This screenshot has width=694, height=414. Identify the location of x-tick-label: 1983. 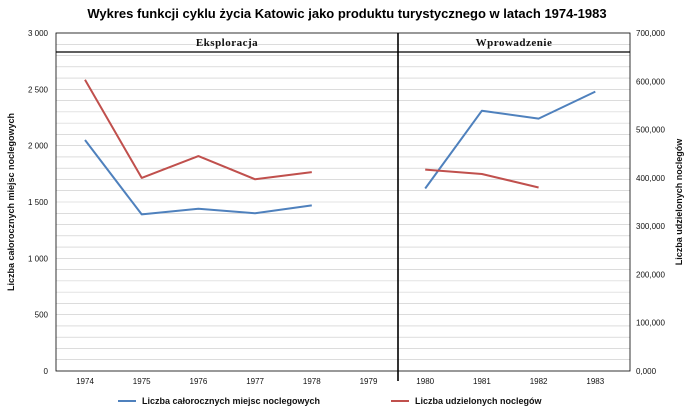
(595, 381).